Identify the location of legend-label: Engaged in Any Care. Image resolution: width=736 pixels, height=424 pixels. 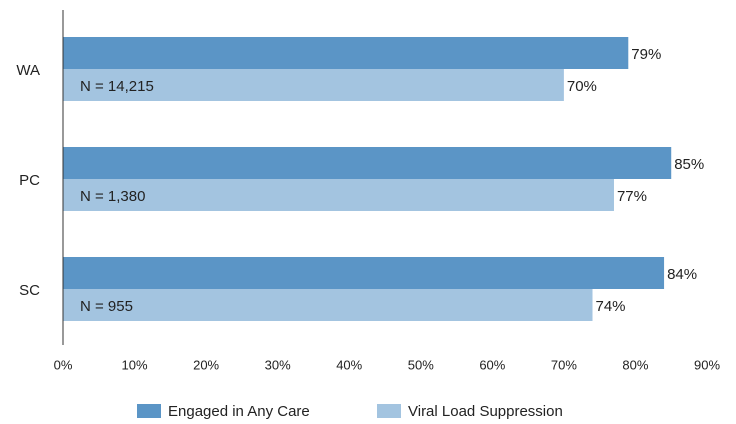
(239, 411).